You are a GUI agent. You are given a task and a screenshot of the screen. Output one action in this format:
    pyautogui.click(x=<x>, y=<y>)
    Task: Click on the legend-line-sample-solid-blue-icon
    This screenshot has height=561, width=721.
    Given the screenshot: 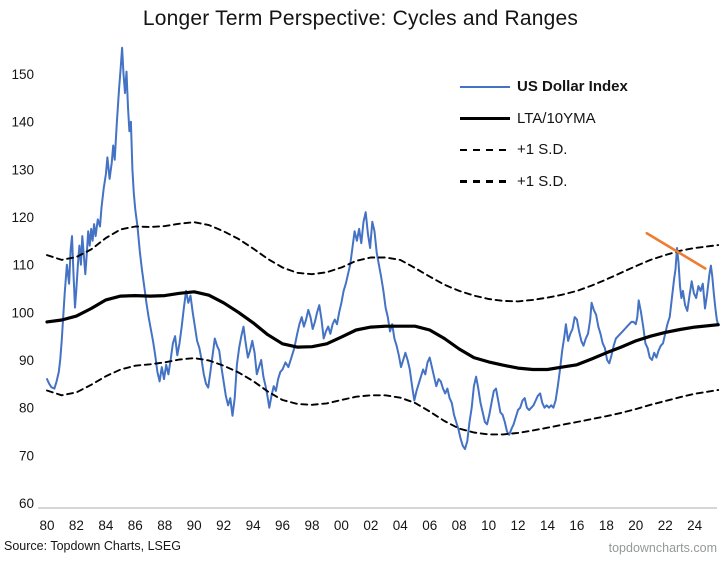 What is the action you would take?
    pyautogui.click(x=485, y=86)
    